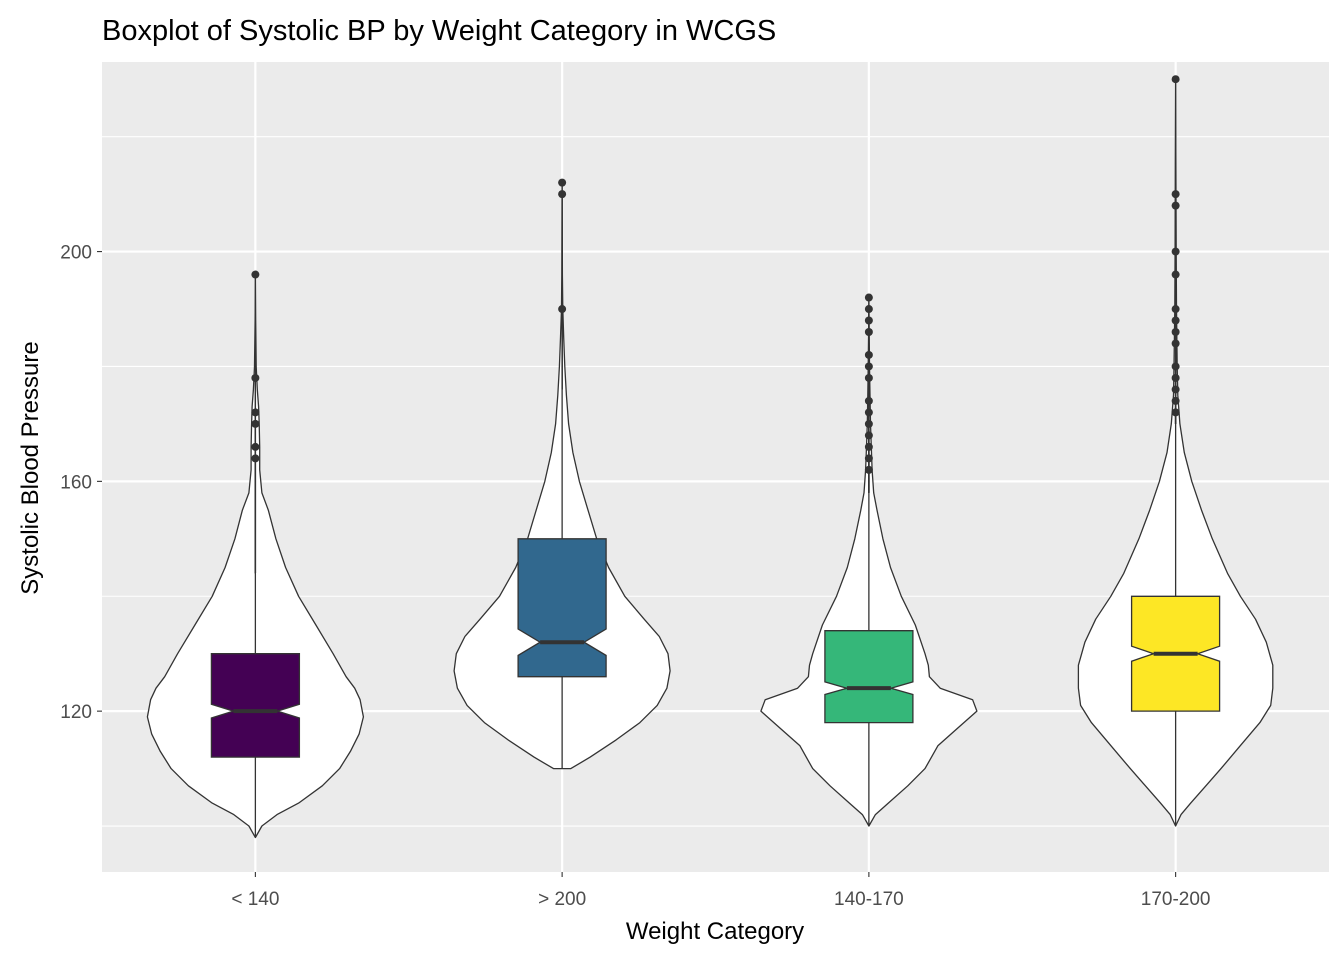 The image size is (1344, 960). What do you see at coordinates (562, 899) in the screenshot?
I see `x-tick-label: > 200` at bounding box center [562, 899].